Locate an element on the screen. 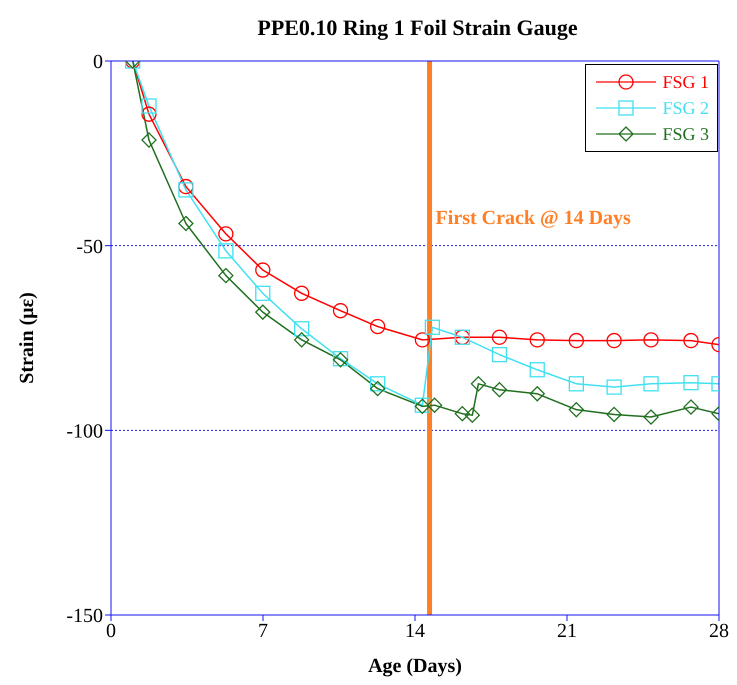 Image resolution: width=737 pixels, height=685 pixels. y-tick-label: 0 is located at coordinates (98, 62).